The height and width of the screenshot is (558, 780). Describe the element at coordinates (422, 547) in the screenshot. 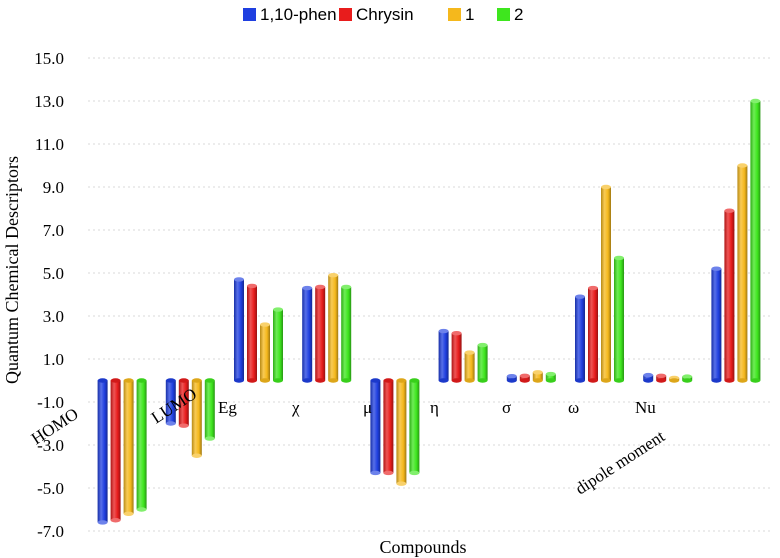

I see `x-axis-title: Compounds` at that location.